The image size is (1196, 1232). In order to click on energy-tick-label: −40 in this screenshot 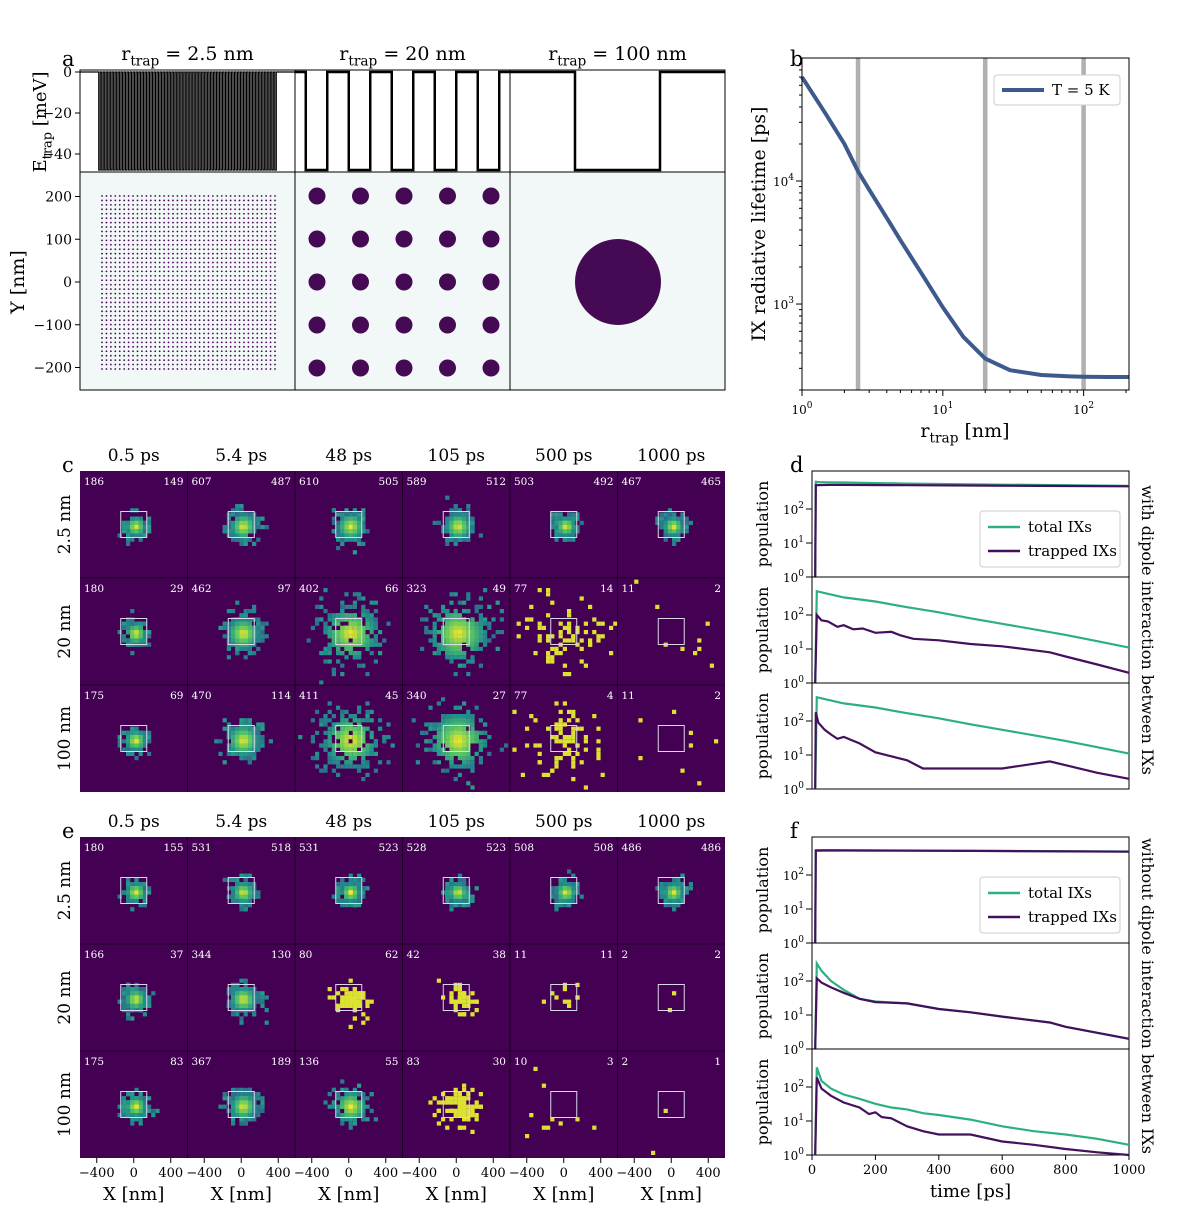, I will do `click(57, 155)`.